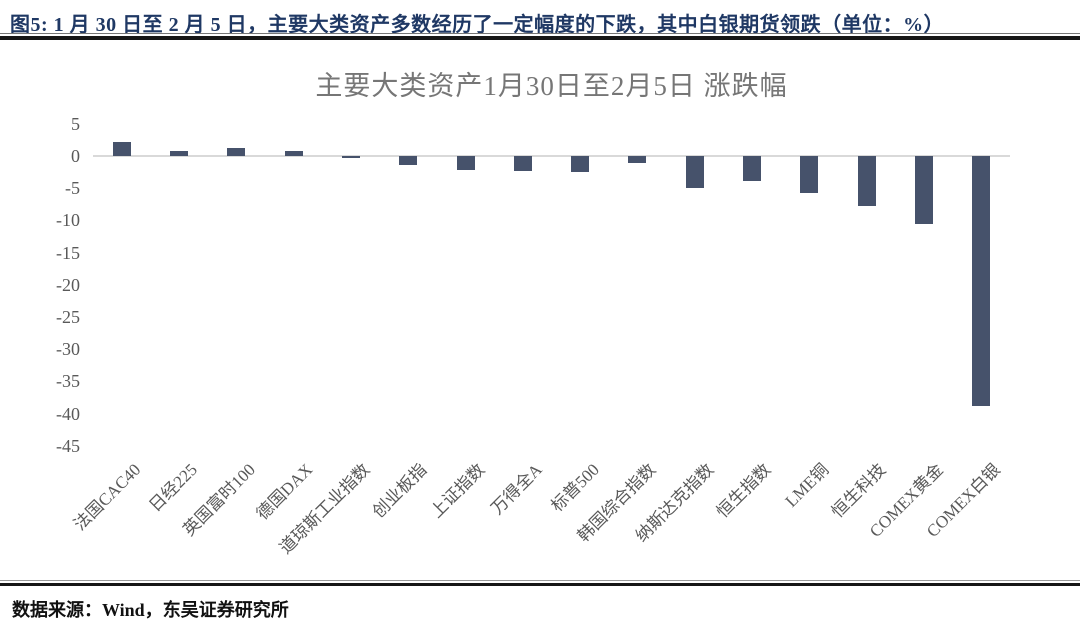 This screenshot has height=622, width=1080. What do you see at coordinates (68, 220) in the screenshot?
I see `y-axis-tick-label: -10` at bounding box center [68, 220].